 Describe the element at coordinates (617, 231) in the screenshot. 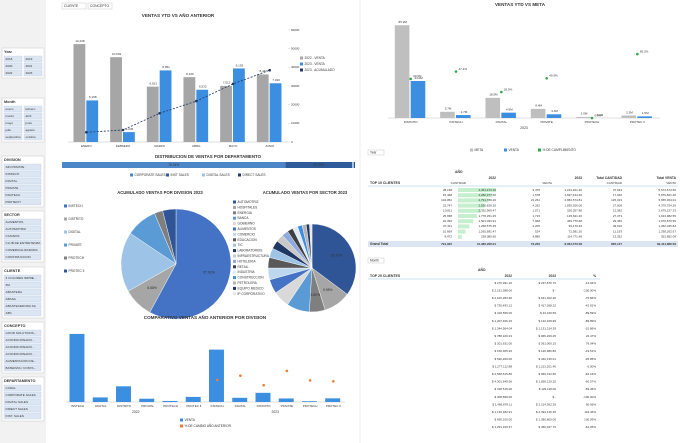

I see `table-cell: 11,193` at that location.